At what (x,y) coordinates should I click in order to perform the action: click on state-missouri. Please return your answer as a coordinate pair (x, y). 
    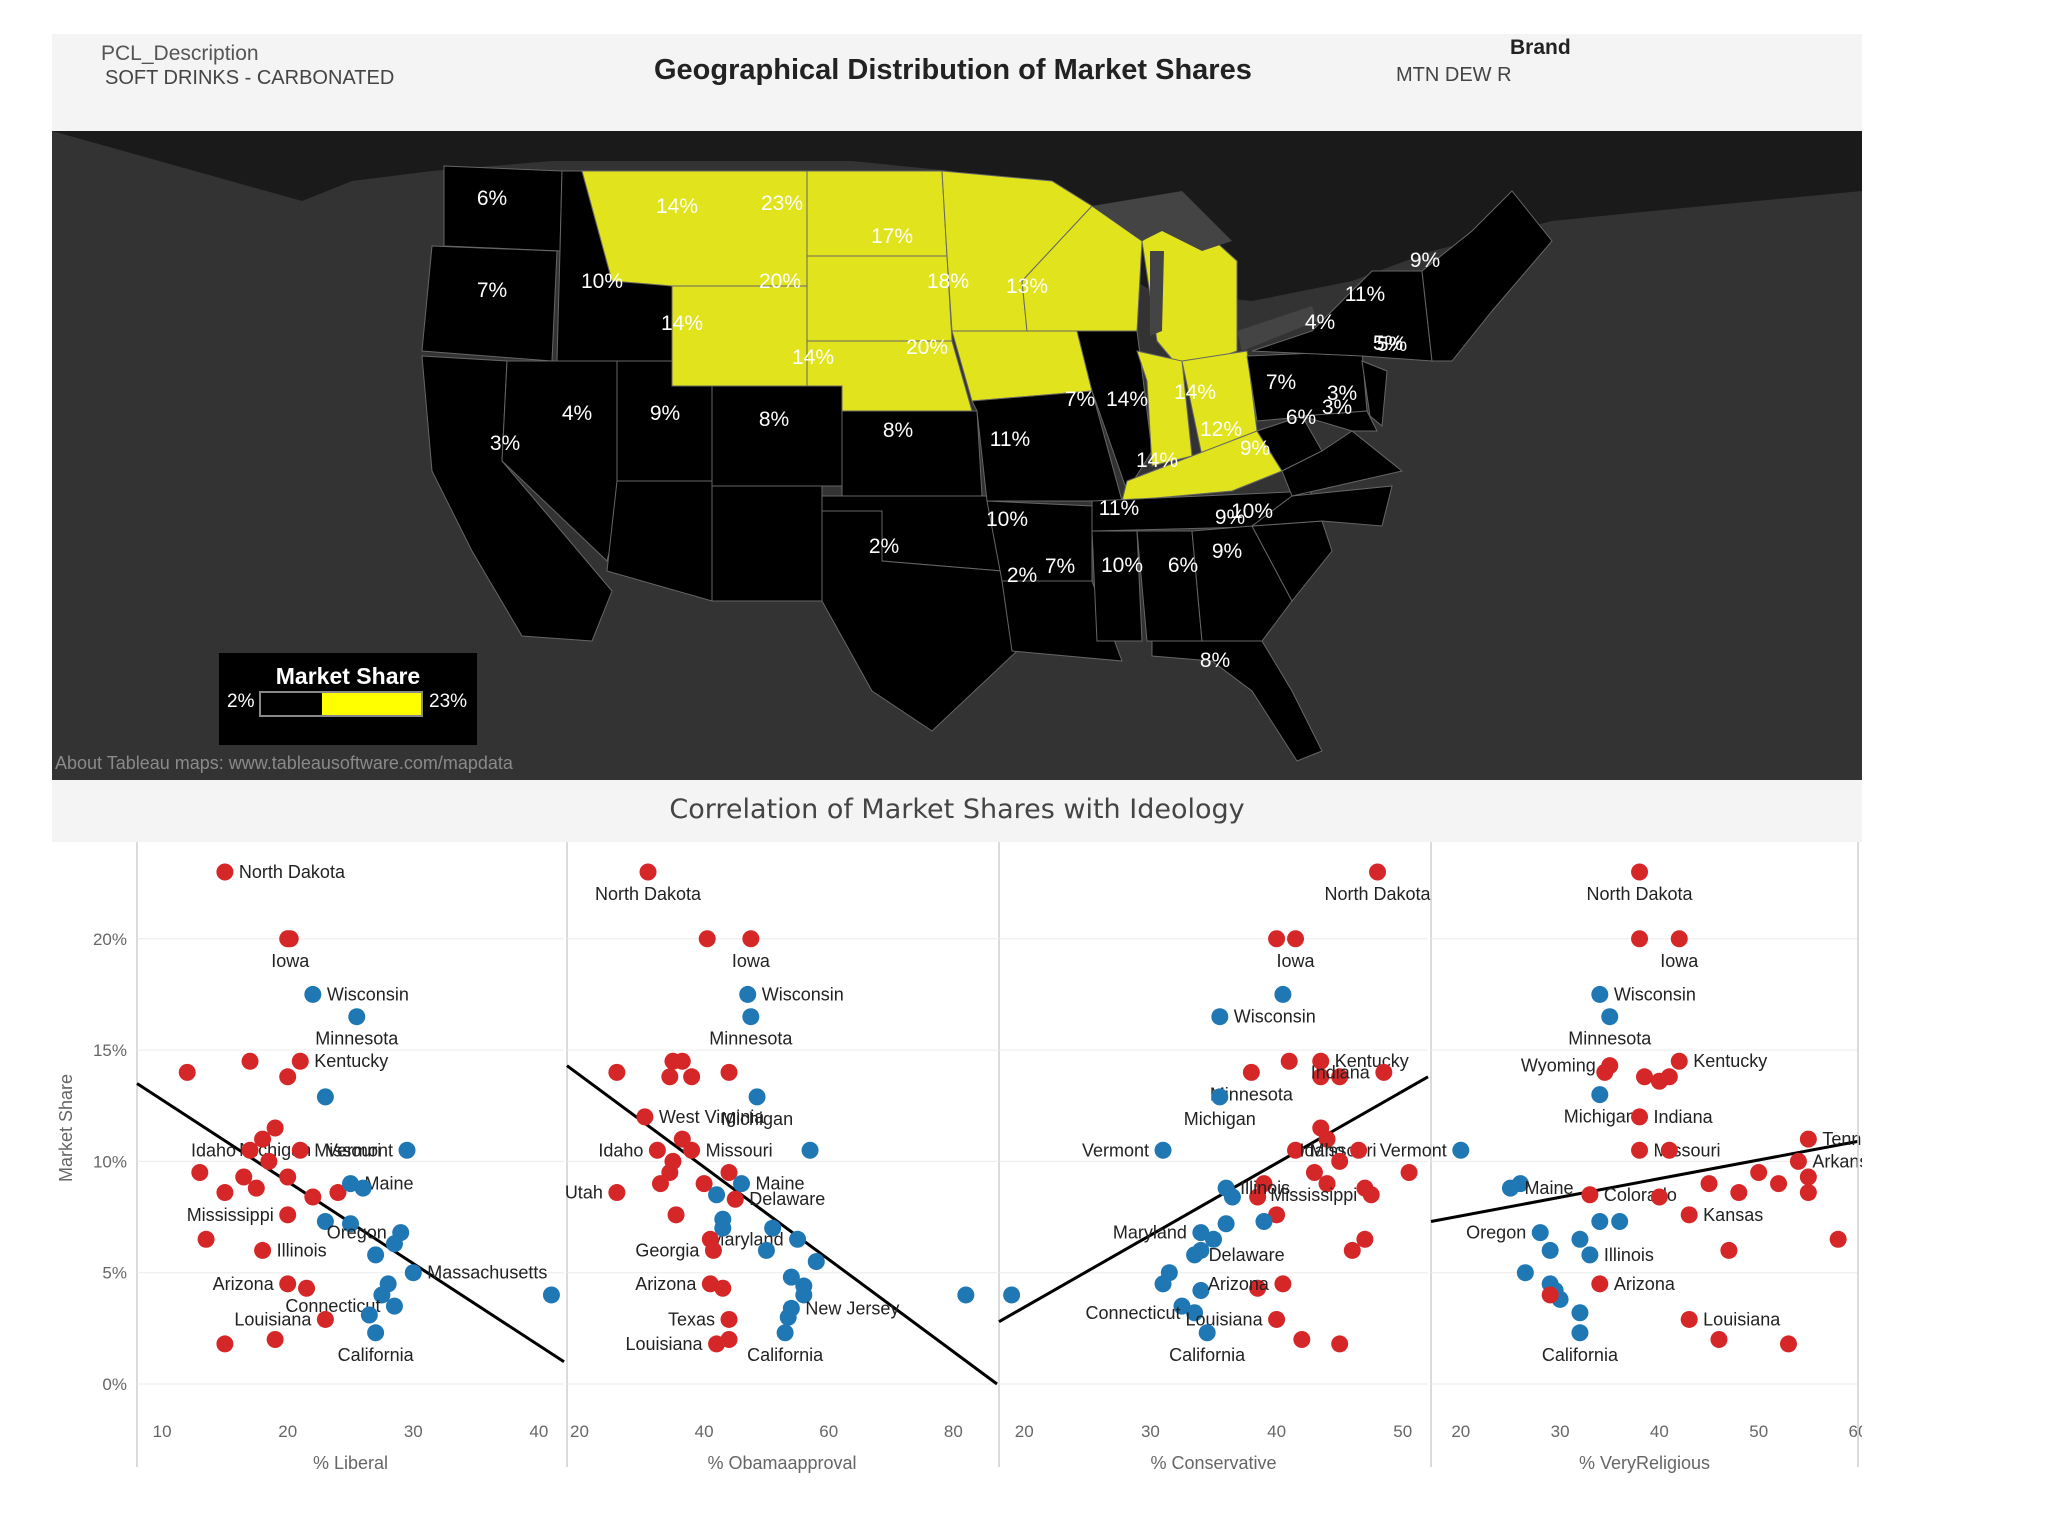
    Looking at the image, I should click on (1047, 446).